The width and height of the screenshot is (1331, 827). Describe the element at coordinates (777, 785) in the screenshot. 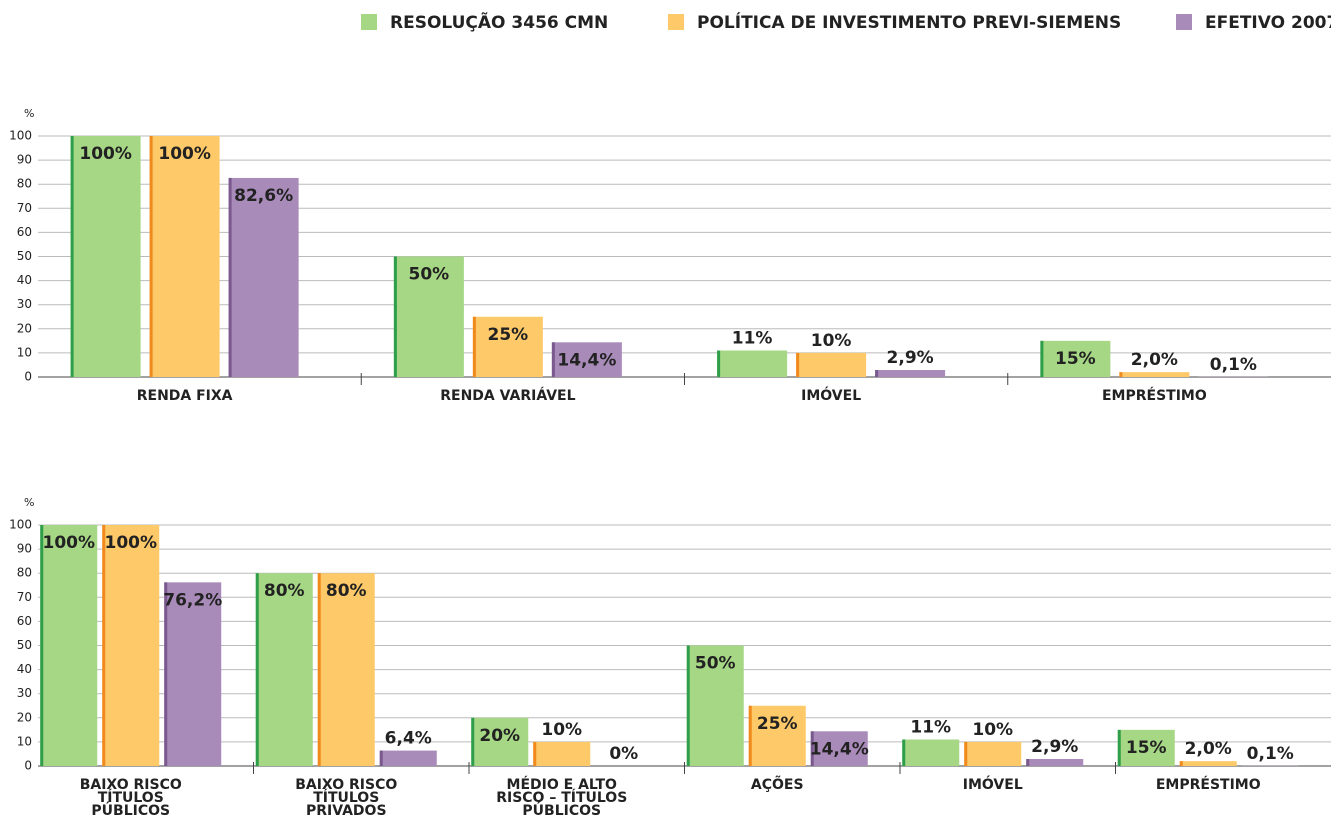

I see `x-tick-label: AÇÕES` at that location.